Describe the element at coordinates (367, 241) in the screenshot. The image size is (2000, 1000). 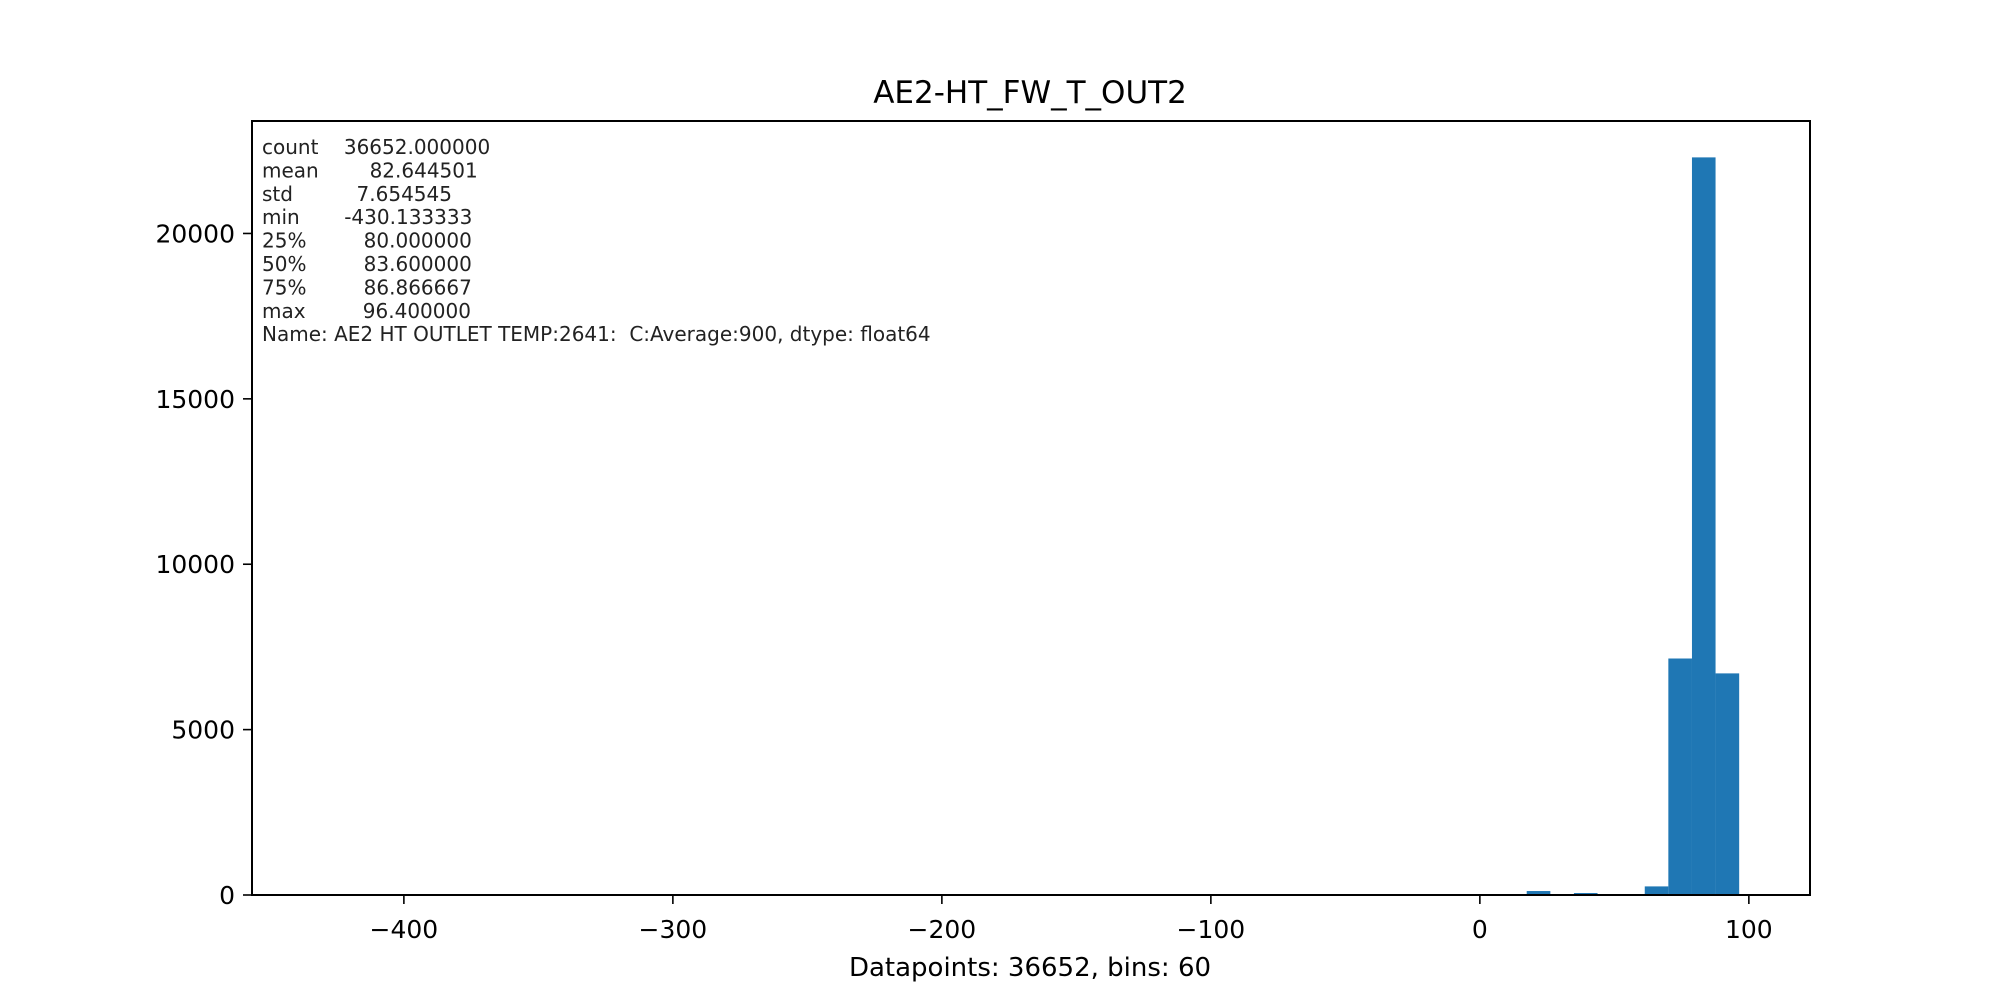
I see `stats-line-4: 25% 80.000000` at that location.